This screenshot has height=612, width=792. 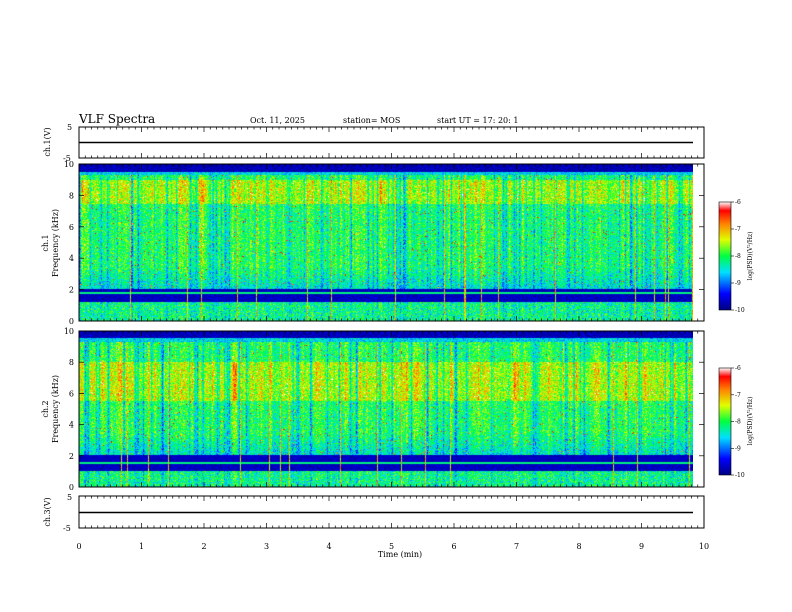 I want to click on time-tick-label: 2, so click(x=203, y=546).